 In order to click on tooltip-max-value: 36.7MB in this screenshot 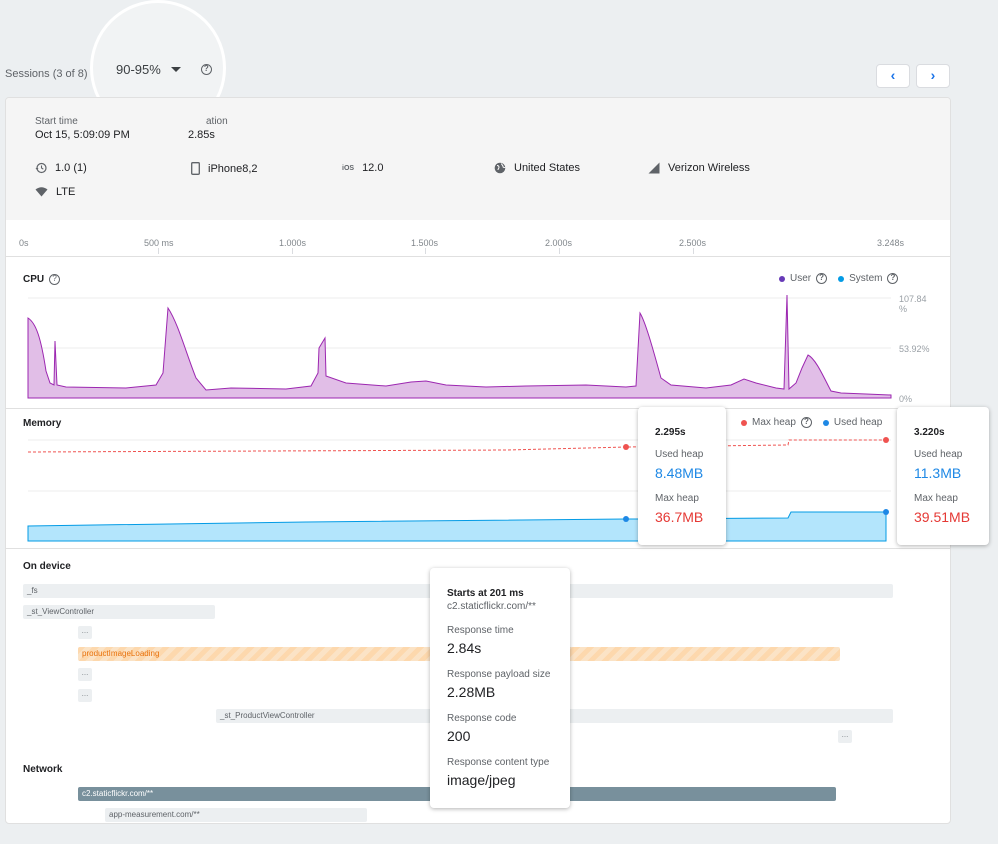, I will do `click(679, 517)`.